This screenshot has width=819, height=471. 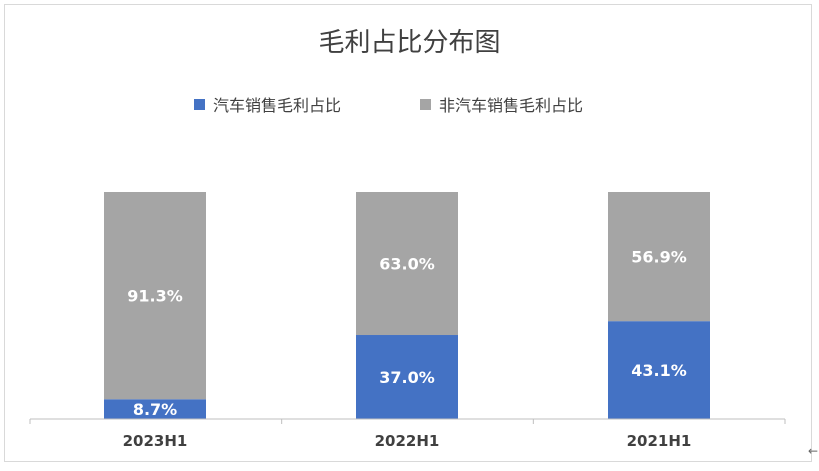 I want to click on bar-non-auto-2022H1, so click(x=407, y=264).